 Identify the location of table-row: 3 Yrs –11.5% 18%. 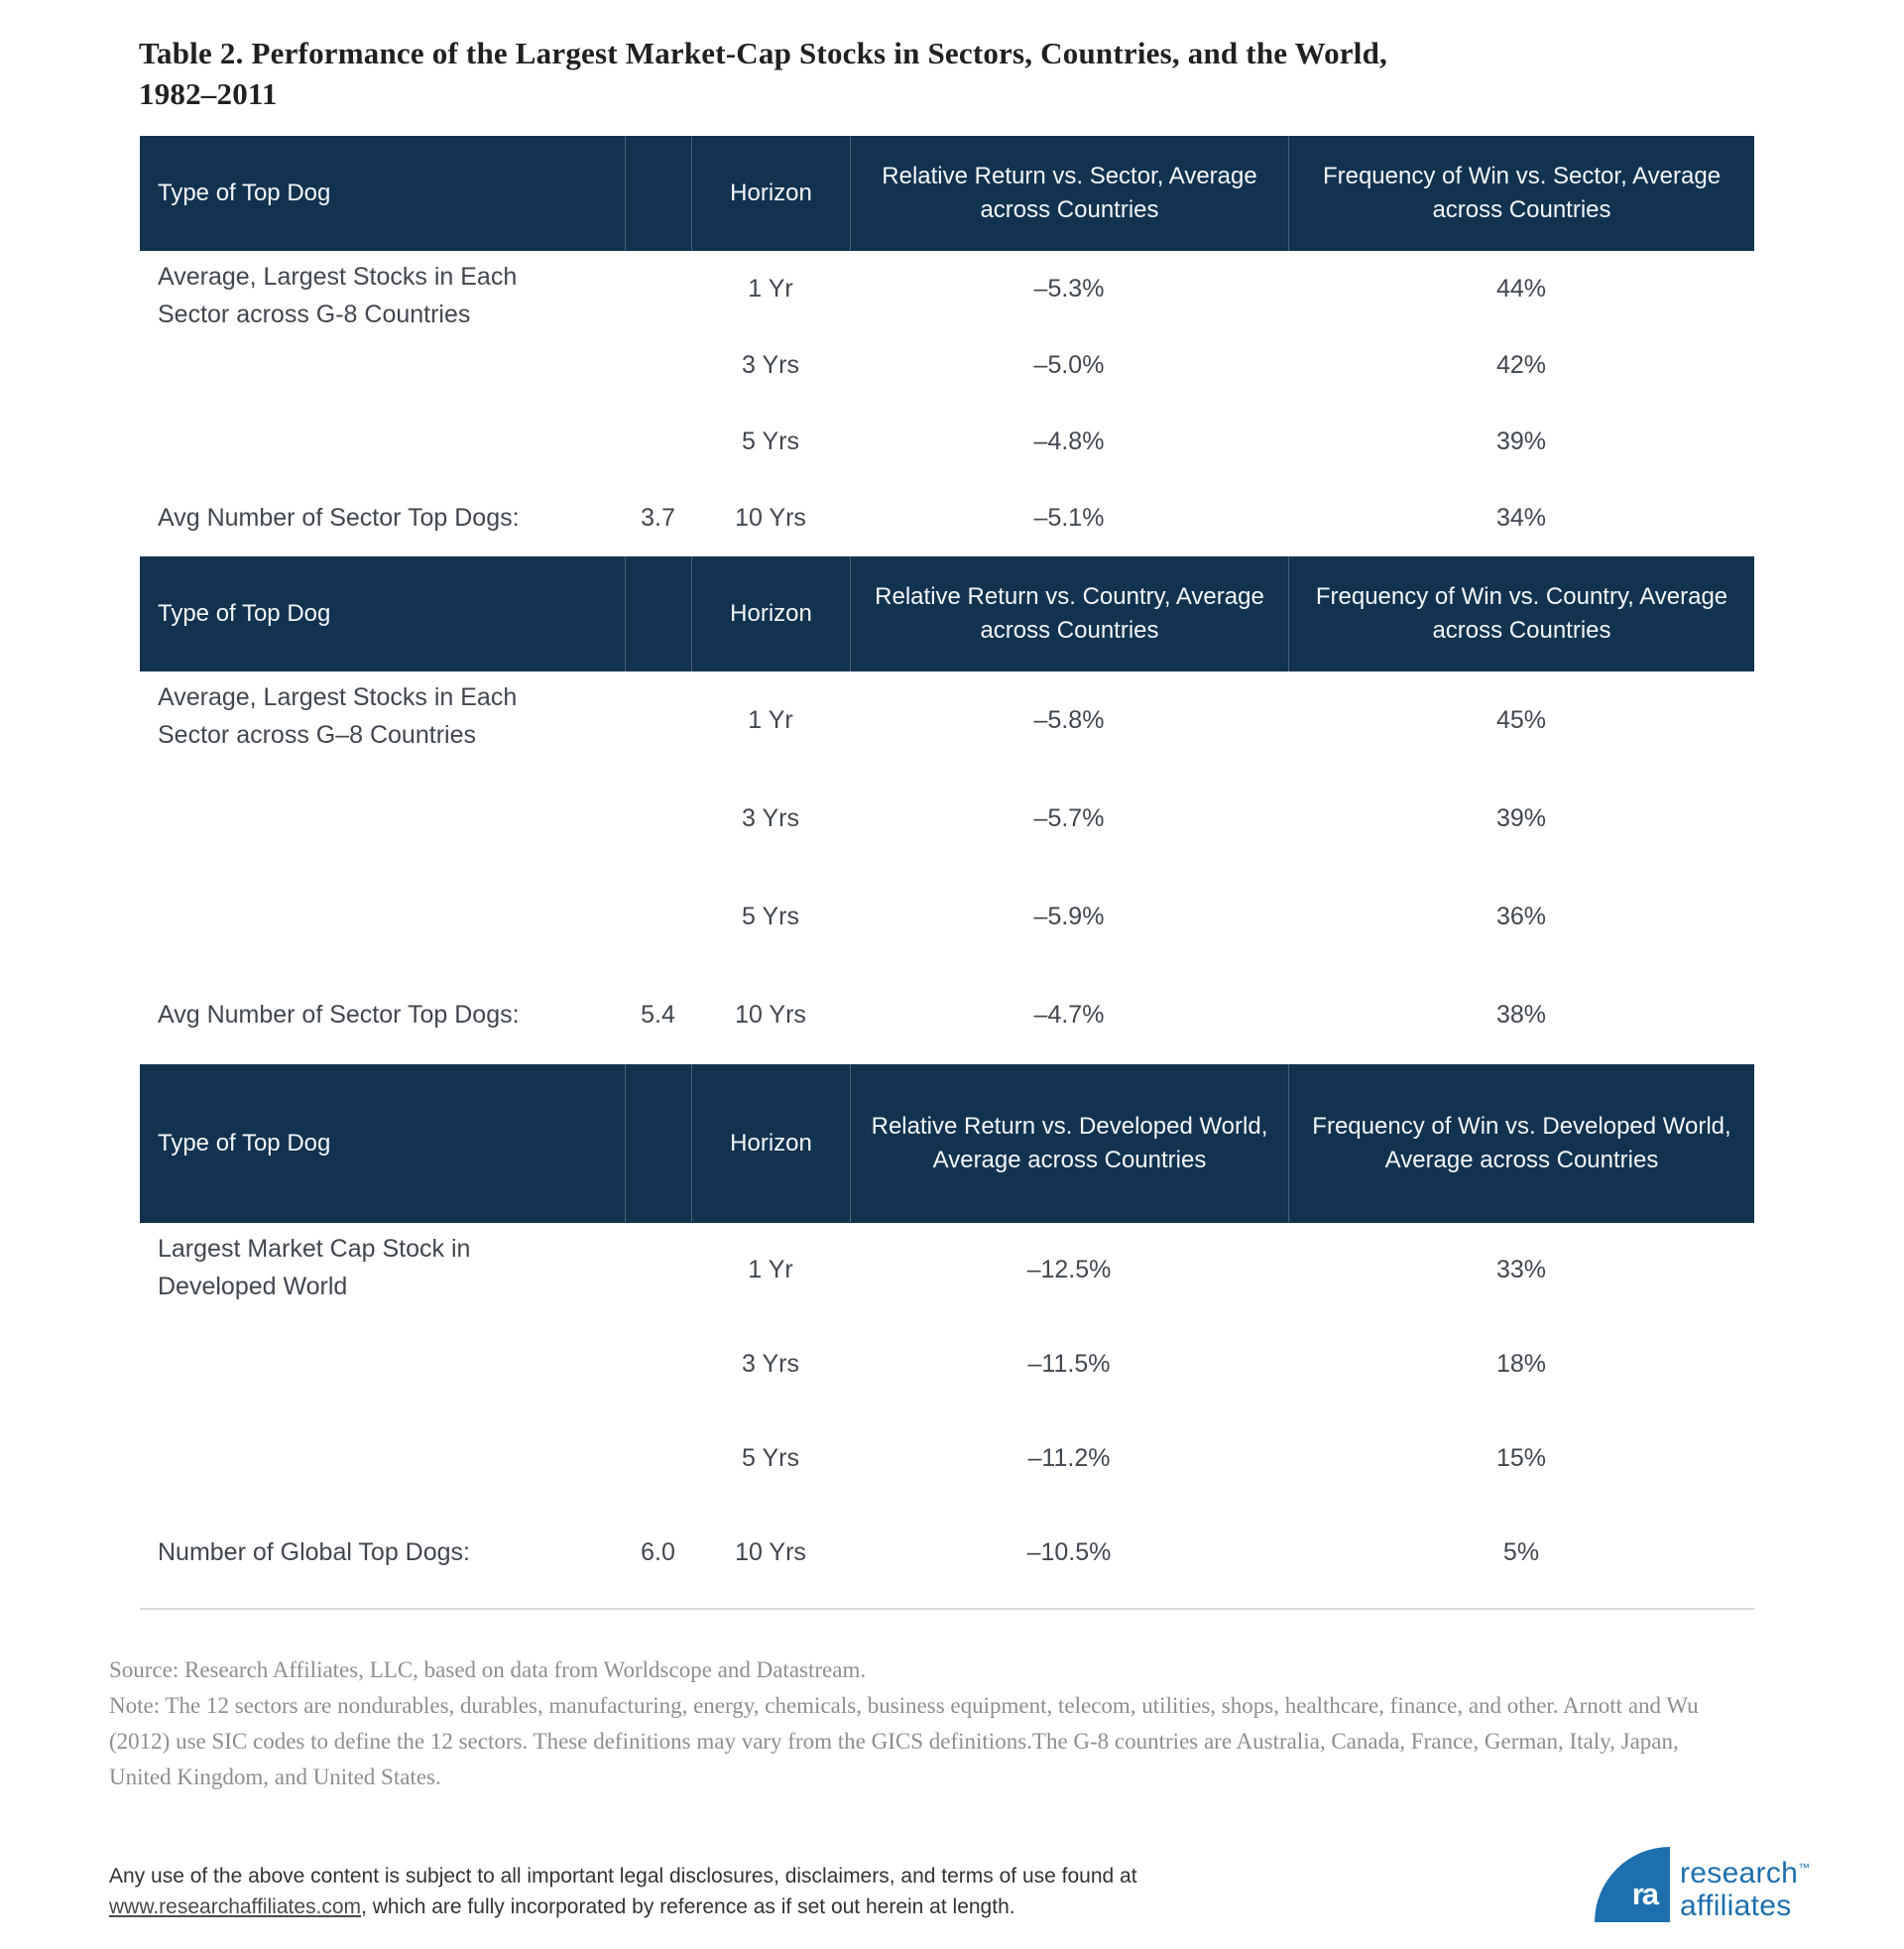
(947, 1364).